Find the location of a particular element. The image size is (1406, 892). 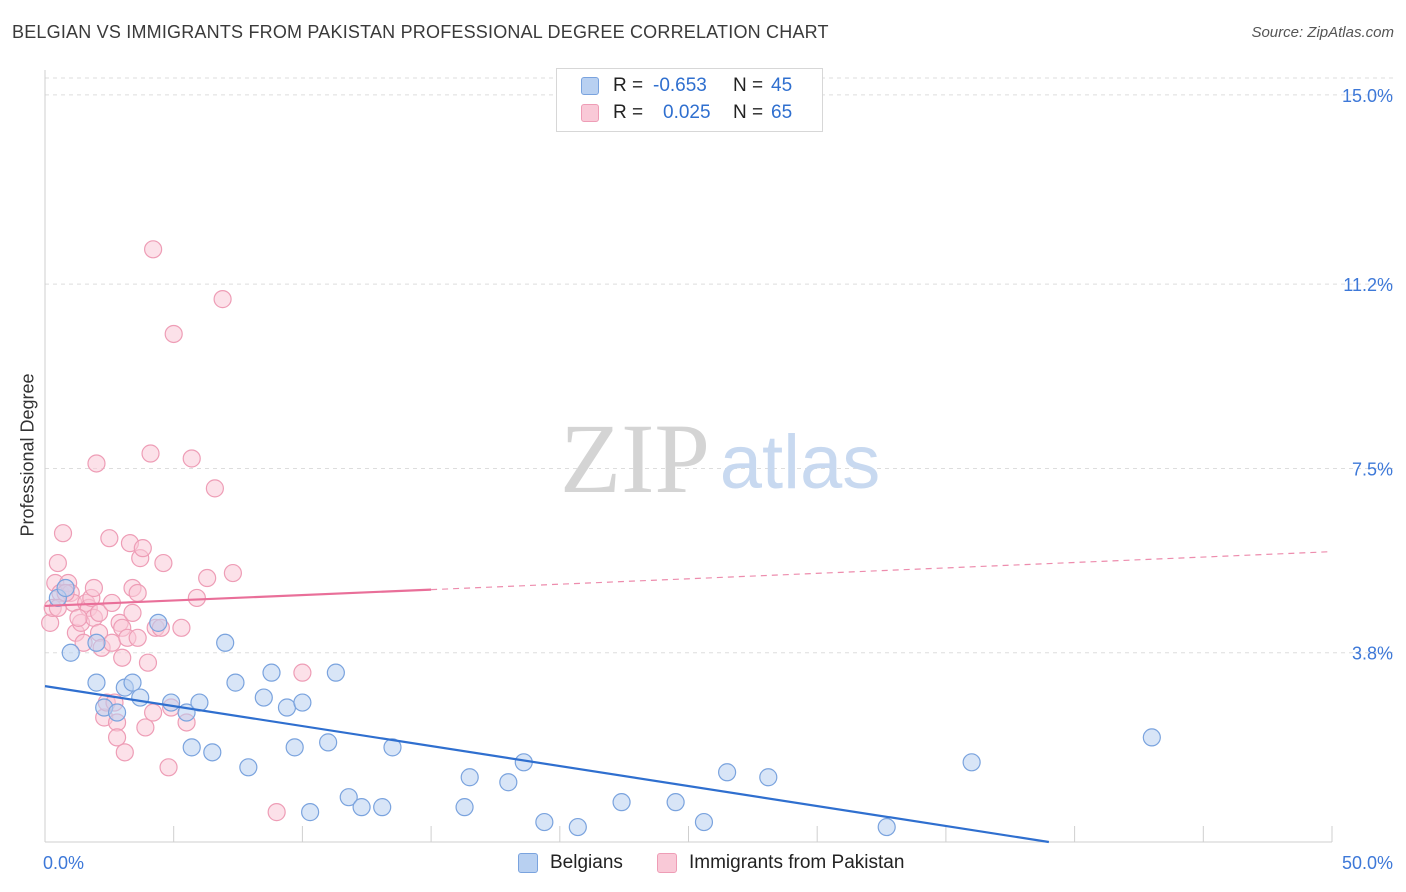

watermark: ZIP atlas is located at coordinates (720, 458).